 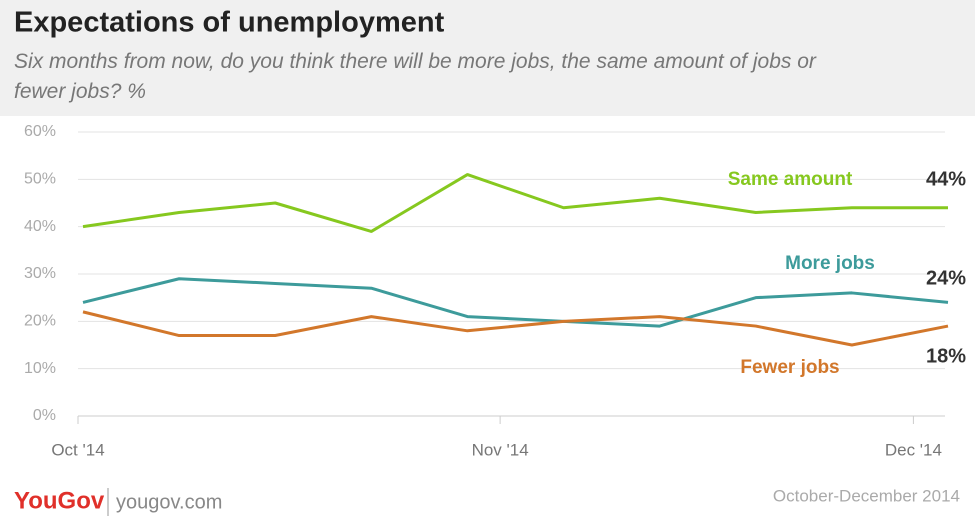 I want to click on x-tick-label: Dec '14, so click(x=913, y=449).